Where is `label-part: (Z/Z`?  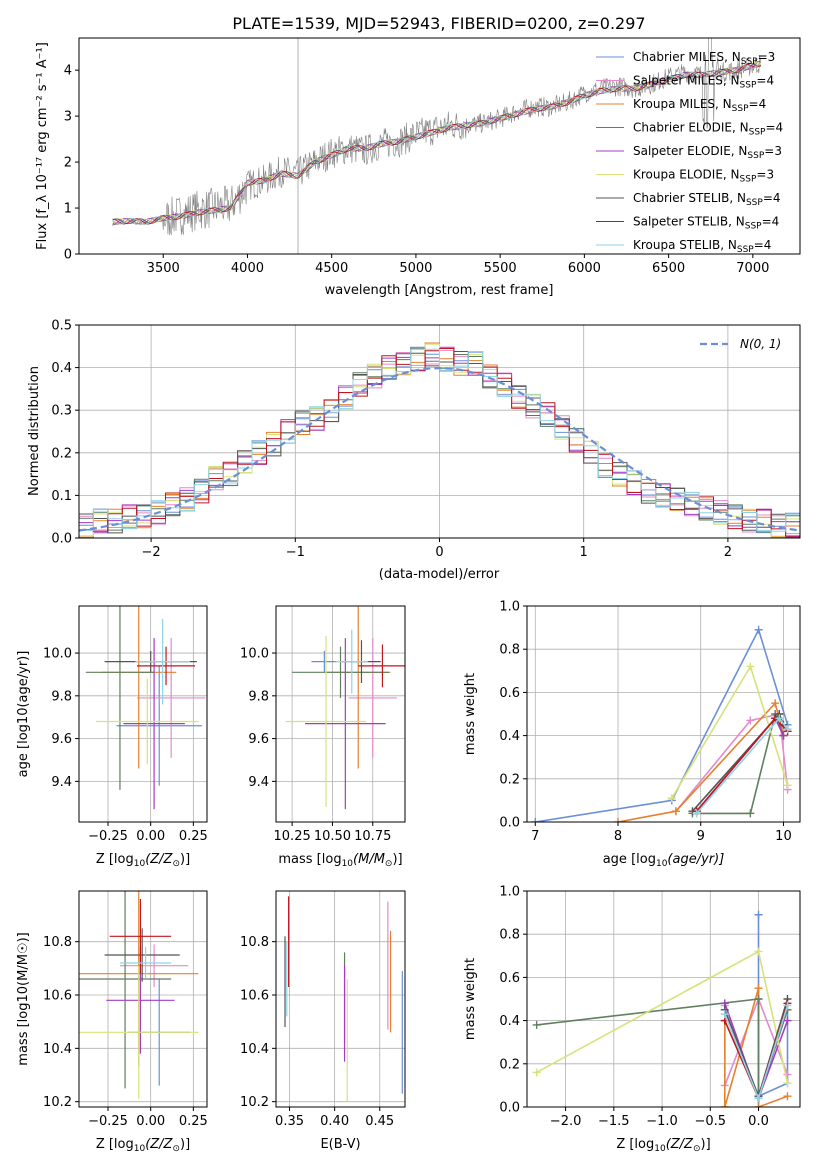
label-part: (Z/Z is located at coordinates (159, 1144).